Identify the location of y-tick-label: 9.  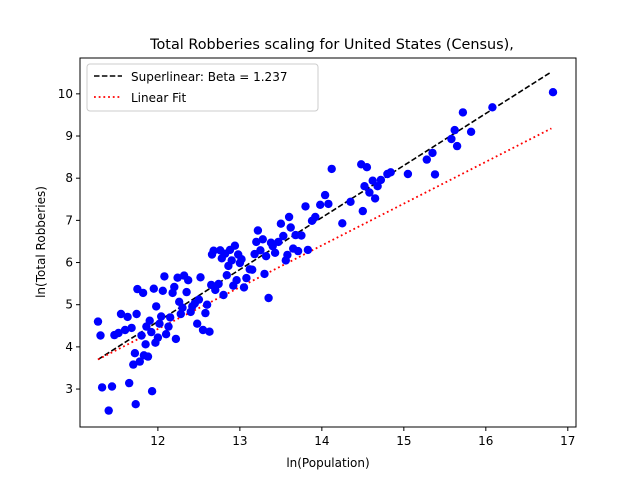
(69, 136).